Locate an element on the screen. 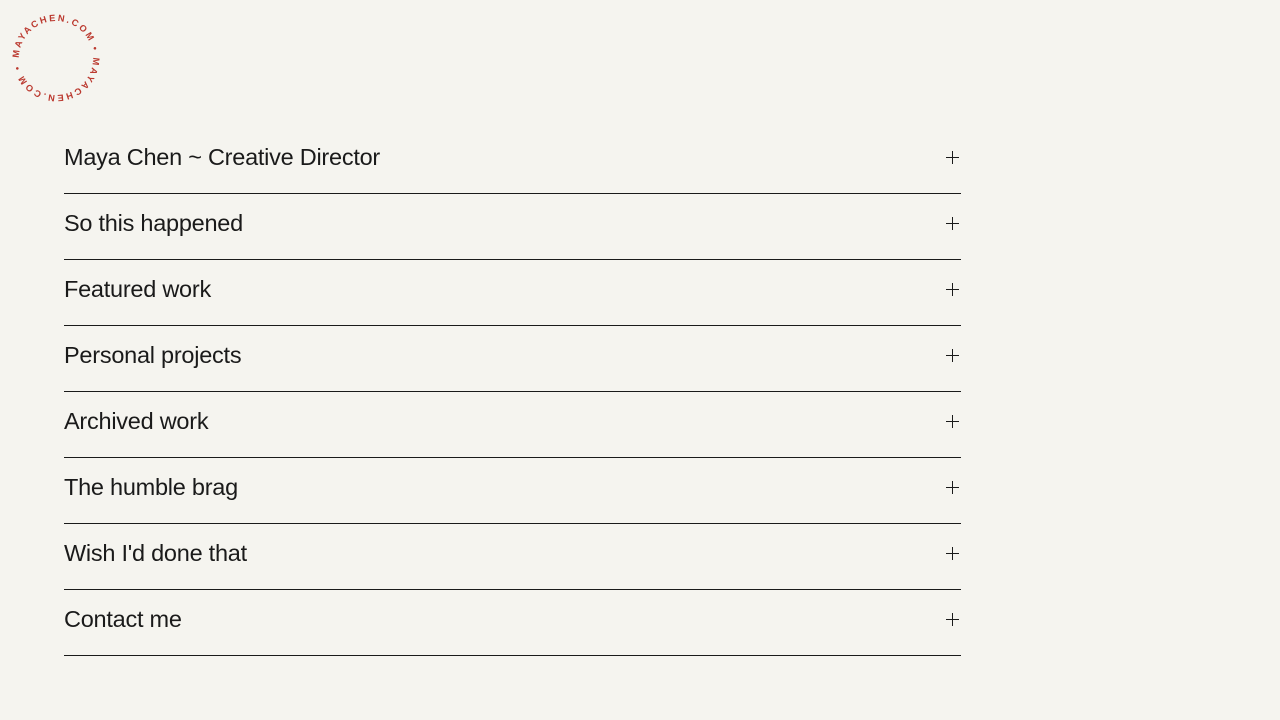 The height and width of the screenshot is (720, 1280). accordion-item-label: Archived work is located at coordinates (136, 420).